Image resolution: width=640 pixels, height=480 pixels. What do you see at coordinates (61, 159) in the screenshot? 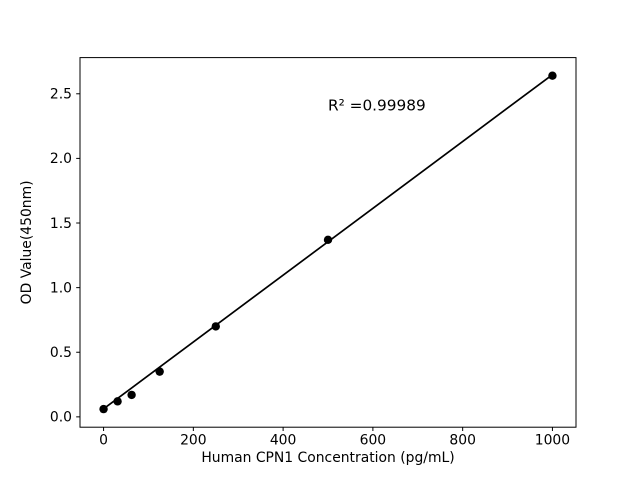
I see `y-tick-label: 2.0` at bounding box center [61, 159].